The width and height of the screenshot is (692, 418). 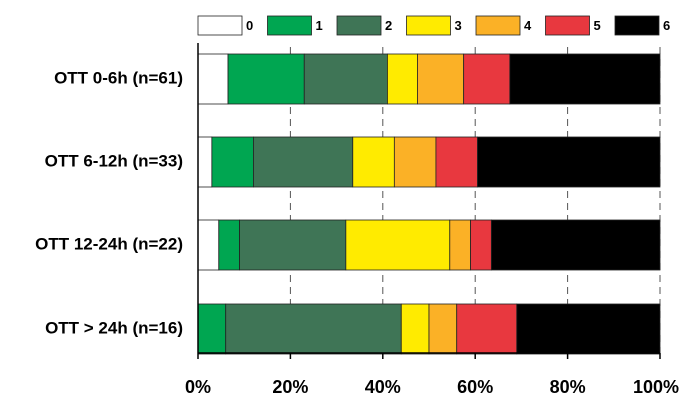 What do you see at coordinates (249, 25) in the screenshot?
I see `legend-label-0: 0` at bounding box center [249, 25].